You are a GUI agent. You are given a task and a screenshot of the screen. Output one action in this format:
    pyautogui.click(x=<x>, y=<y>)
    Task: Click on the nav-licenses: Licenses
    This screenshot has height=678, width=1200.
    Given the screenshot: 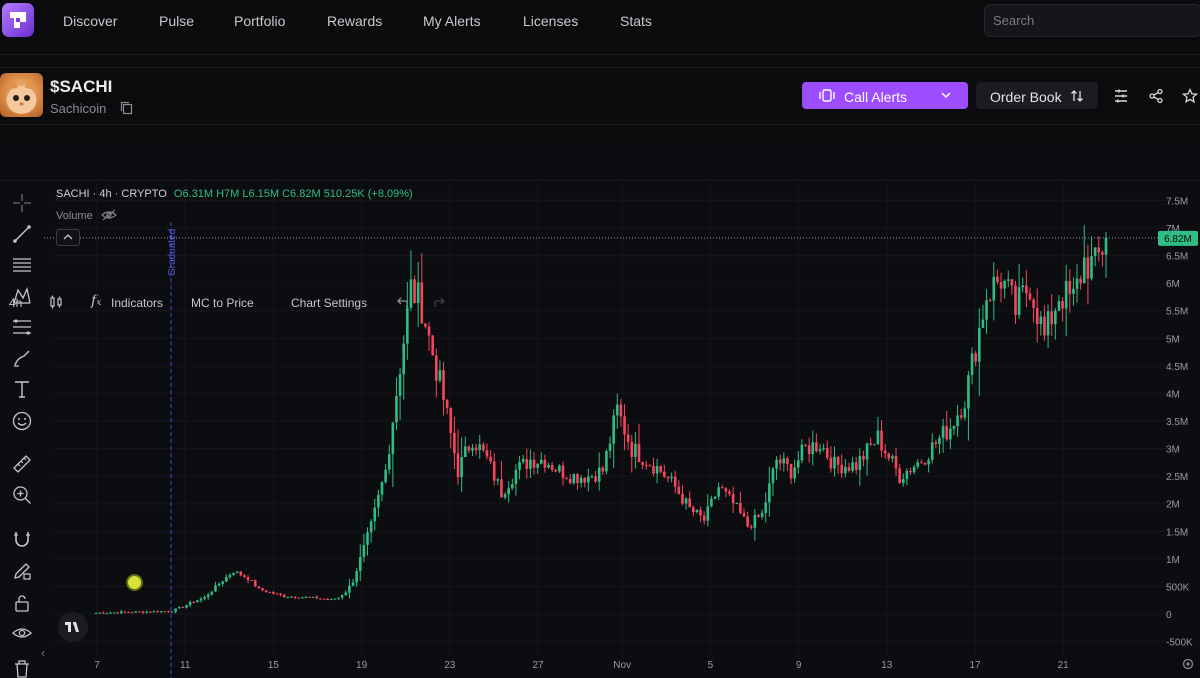 What is the action you would take?
    pyautogui.click(x=551, y=21)
    